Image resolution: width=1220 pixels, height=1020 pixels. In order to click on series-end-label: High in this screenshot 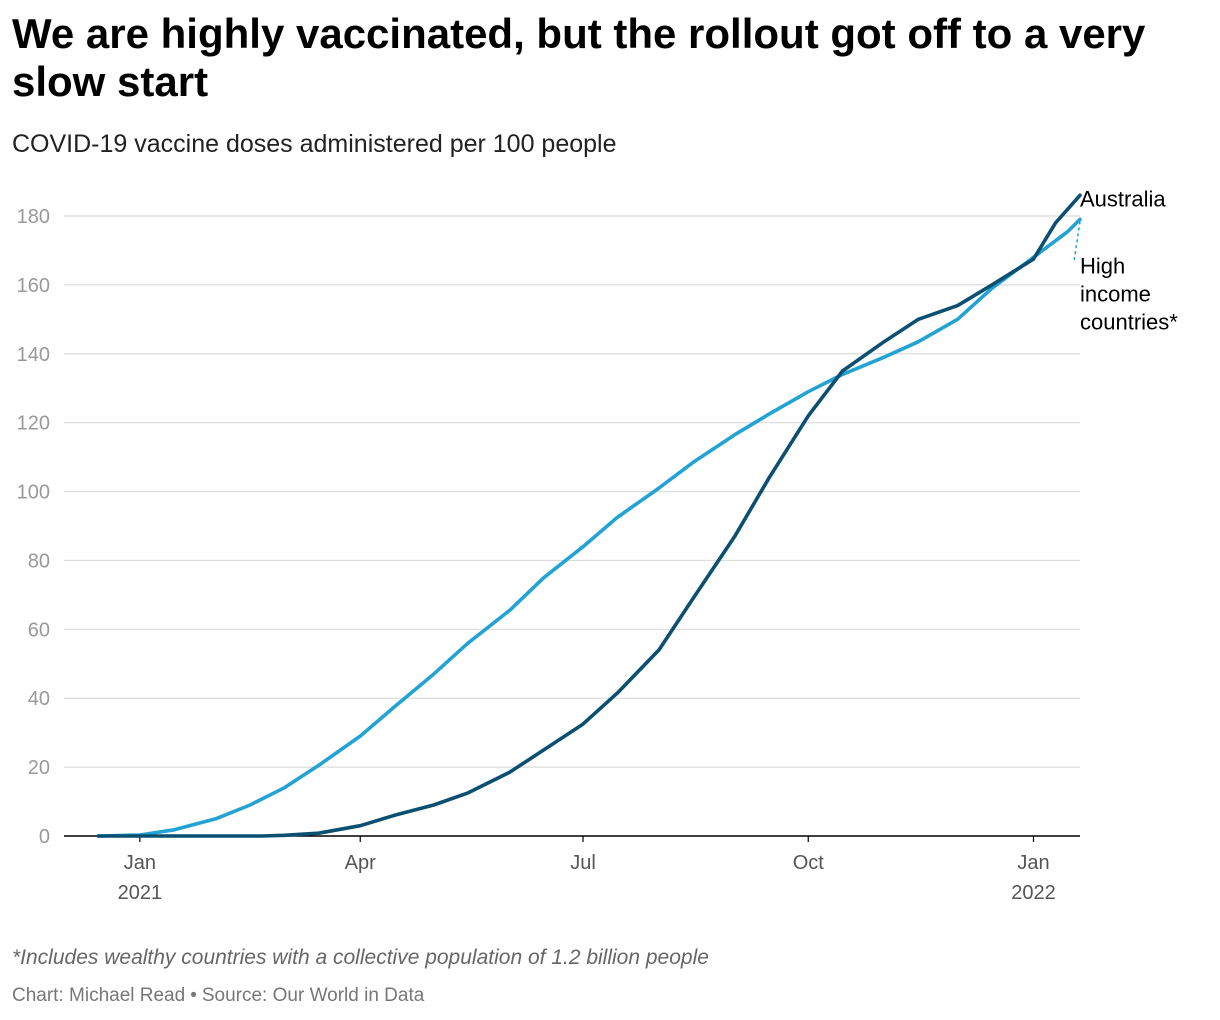, I will do `click(1102, 265)`.